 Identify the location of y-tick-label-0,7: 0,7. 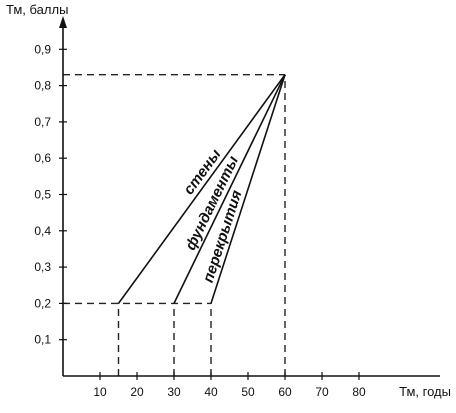
(42, 122).